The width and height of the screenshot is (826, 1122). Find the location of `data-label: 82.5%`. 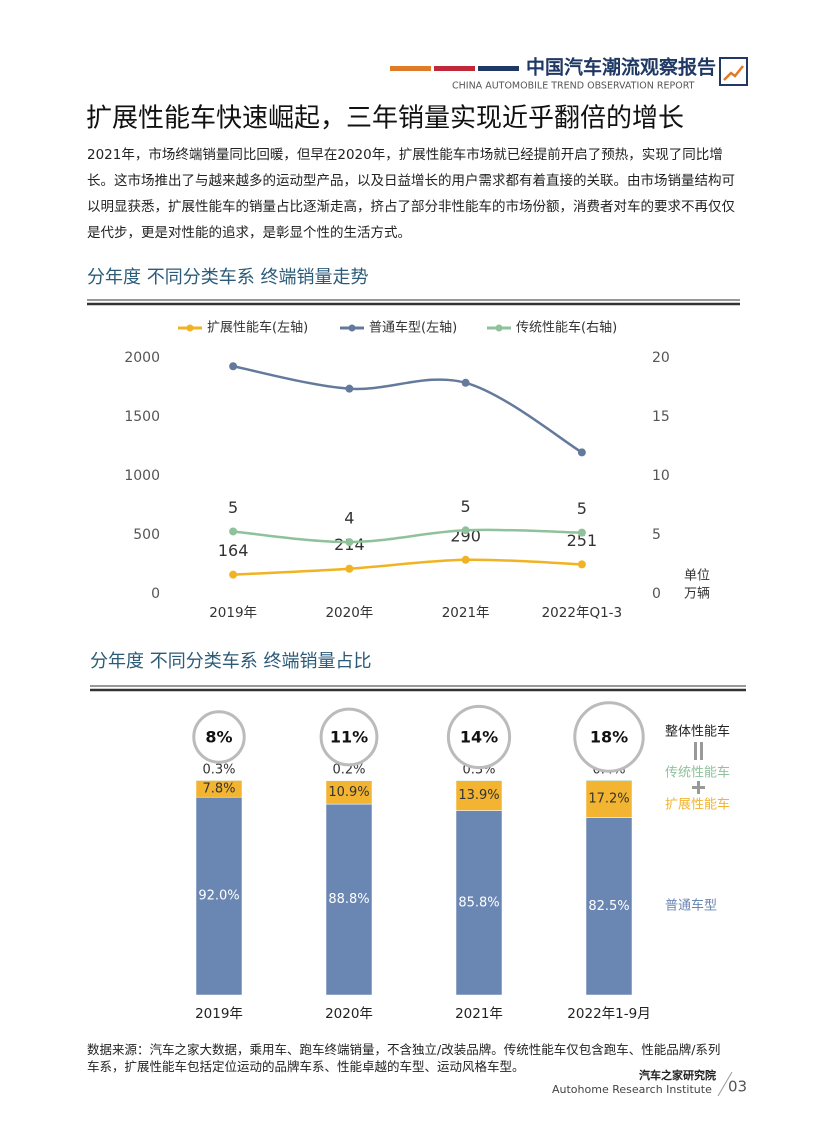

data-label: 82.5% is located at coordinates (608, 906).